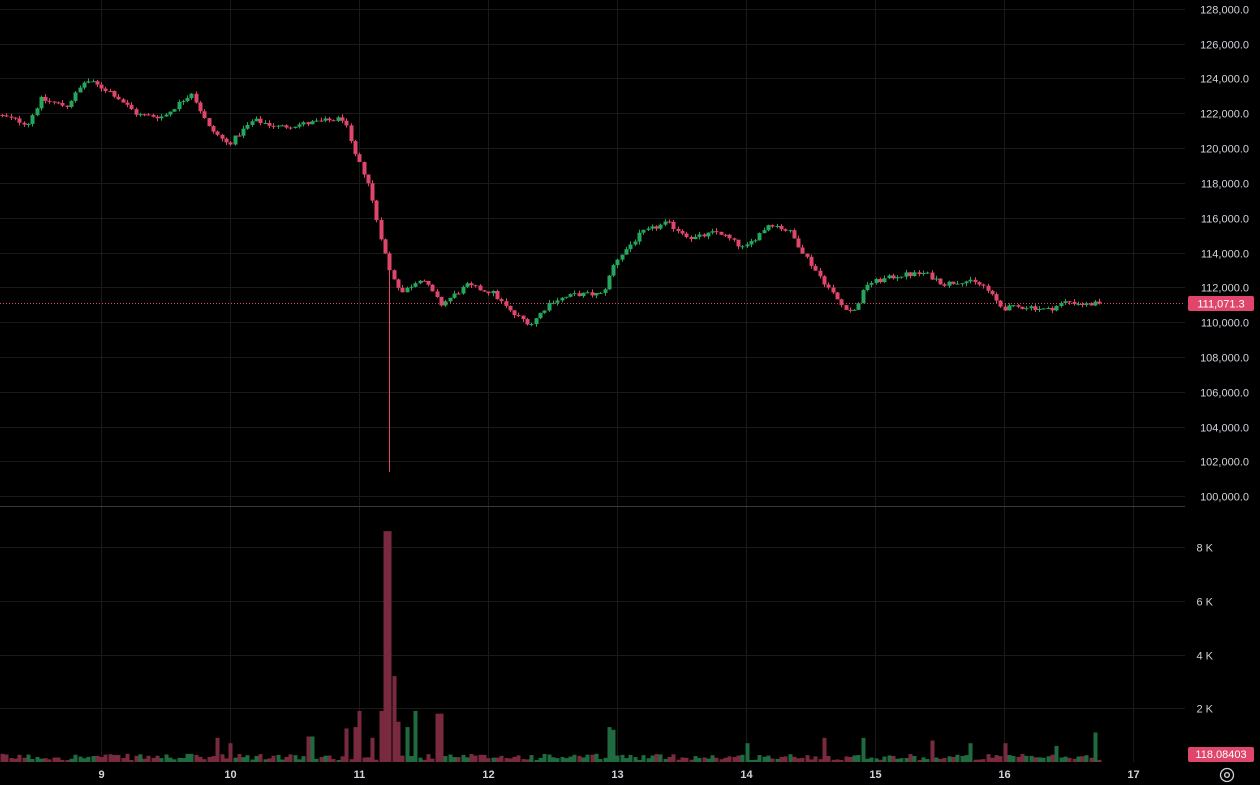  What do you see at coordinates (101, 775) in the screenshot?
I see `date-tick-label: 9` at bounding box center [101, 775].